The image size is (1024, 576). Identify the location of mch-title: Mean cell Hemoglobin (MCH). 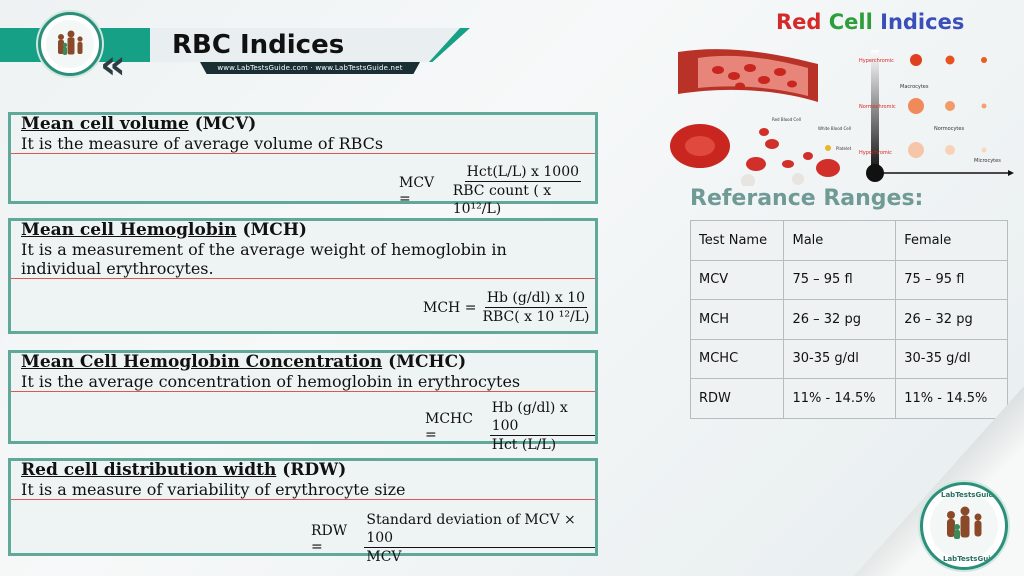
(303, 230).